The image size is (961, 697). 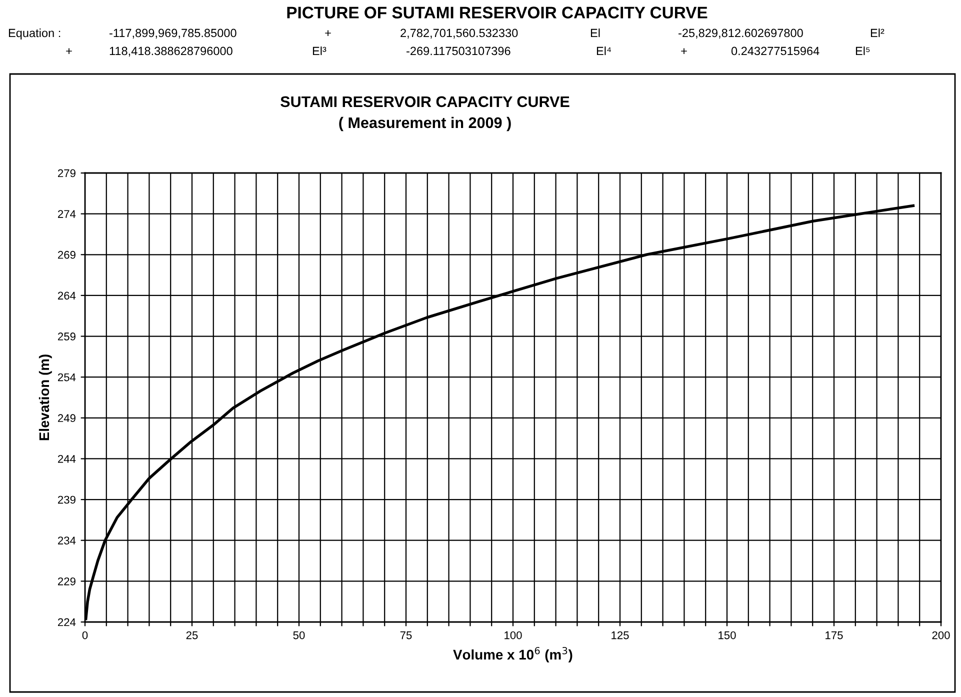 What do you see at coordinates (406, 635) in the screenshot?
I see `x-tick-label: 75` at bounding box center [406, 635].